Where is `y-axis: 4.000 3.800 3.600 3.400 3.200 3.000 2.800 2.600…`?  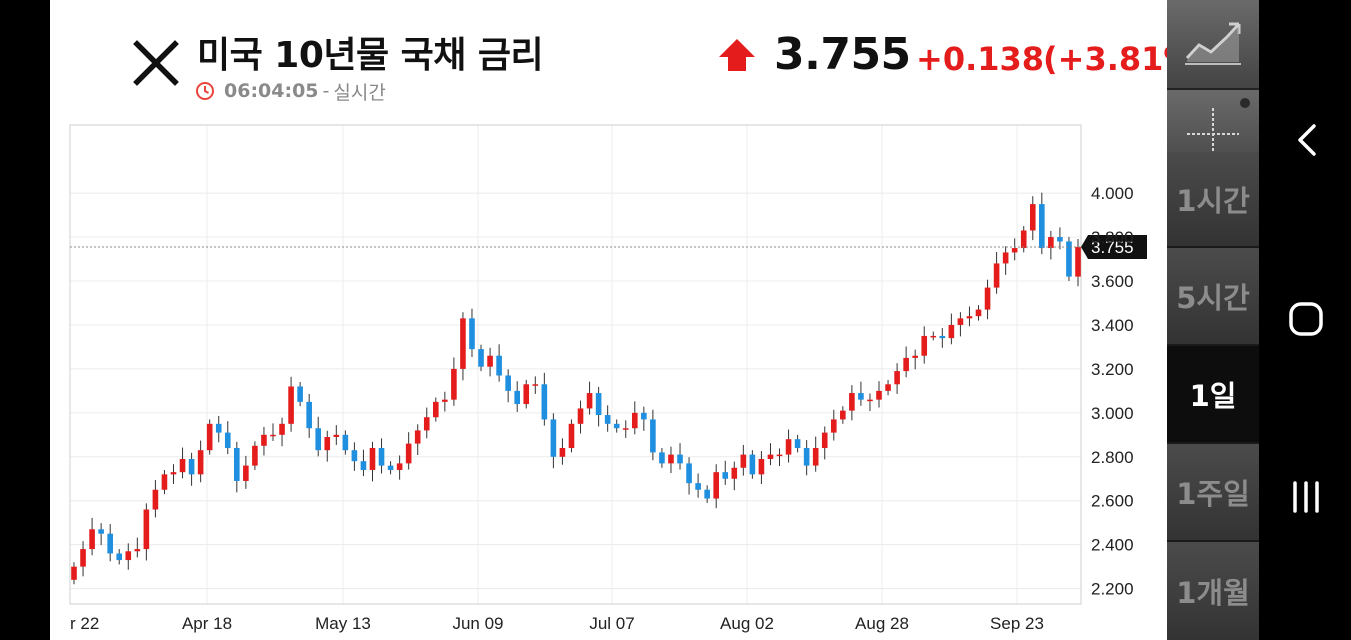
y-axis: 4.000 3.800 3.600 3.400 3.200 3.000 2.800 2.600… is located at coordinates (1112, 391).